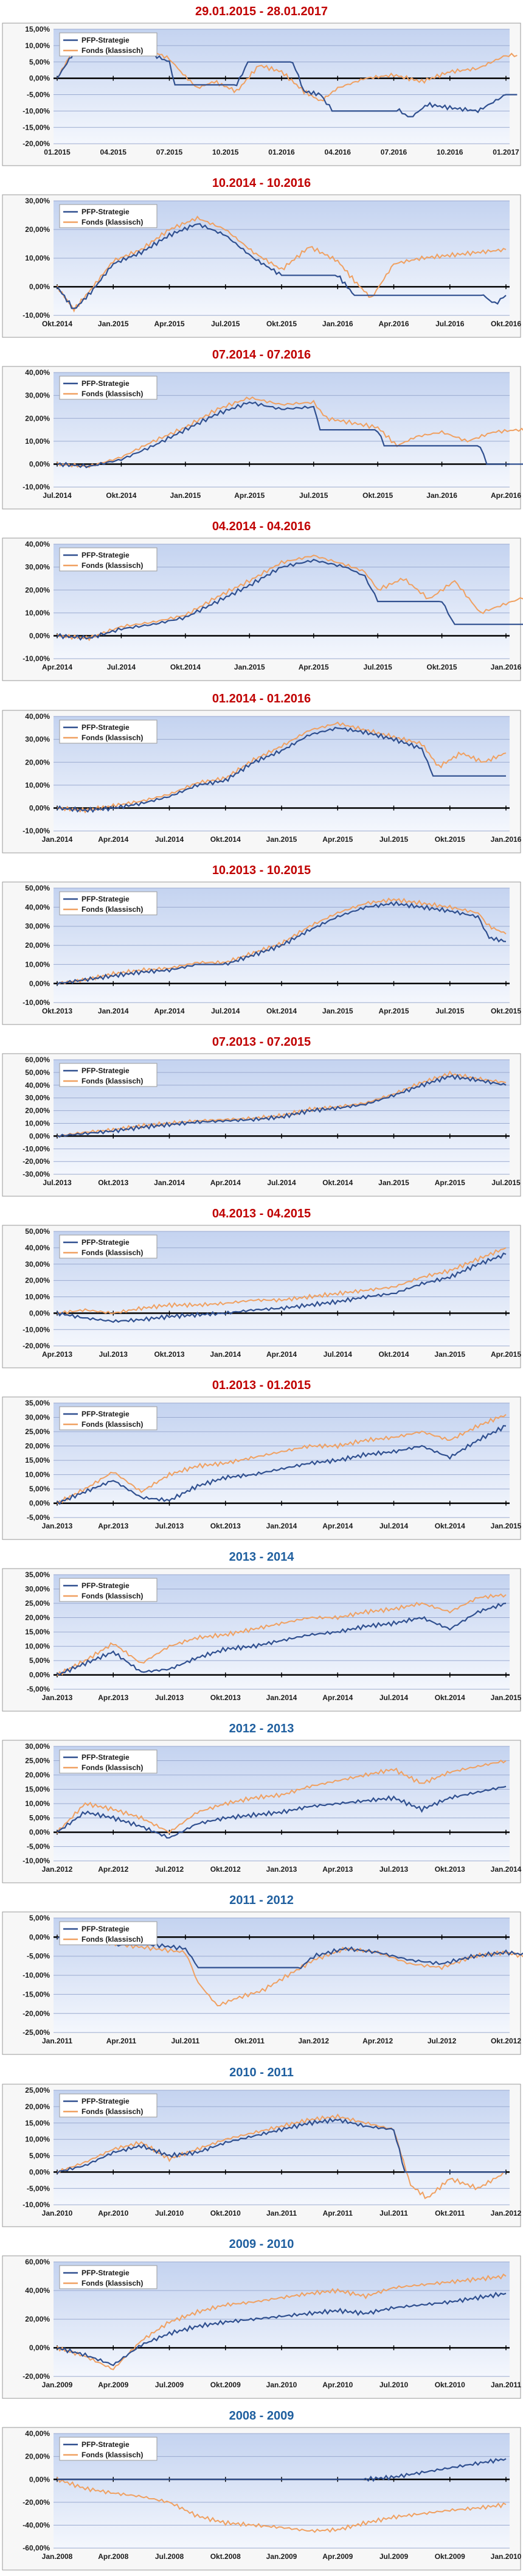 This screenshot has height=2576, width=523. I want to click on x-tick-label: Jan.2009, so click(282, 2556).